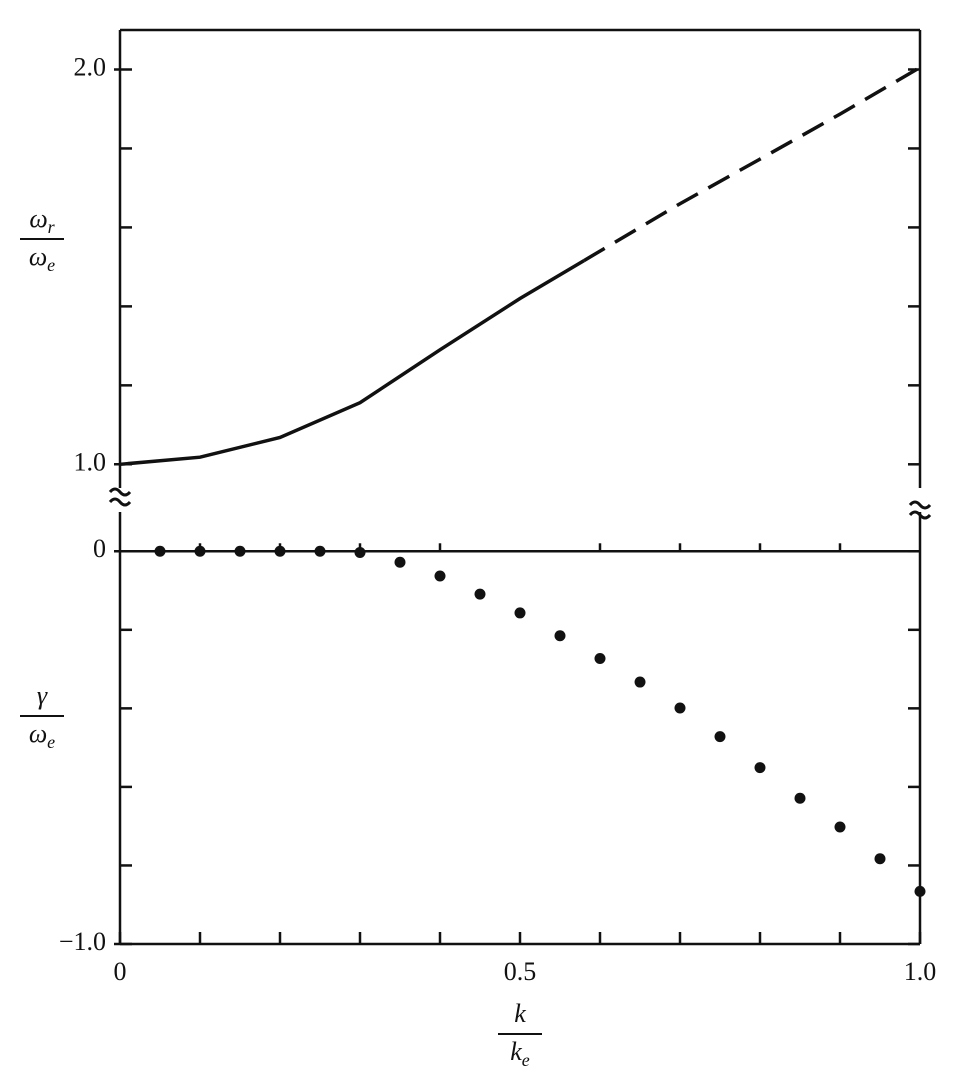  Describe the element at coordinates (920, 971) in the screenshot. I see `x-tick-label: 1.0` at that location.